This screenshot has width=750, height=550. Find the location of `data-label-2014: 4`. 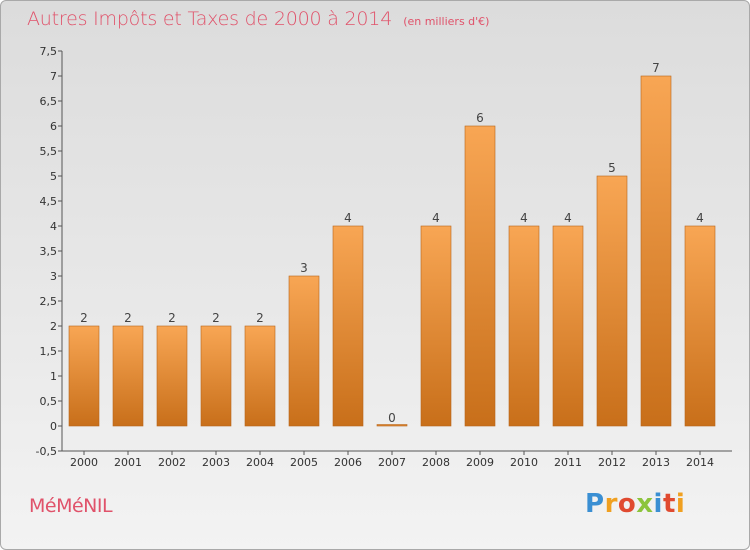

data-label-2014: 4 is located at coordinates (700, 218).